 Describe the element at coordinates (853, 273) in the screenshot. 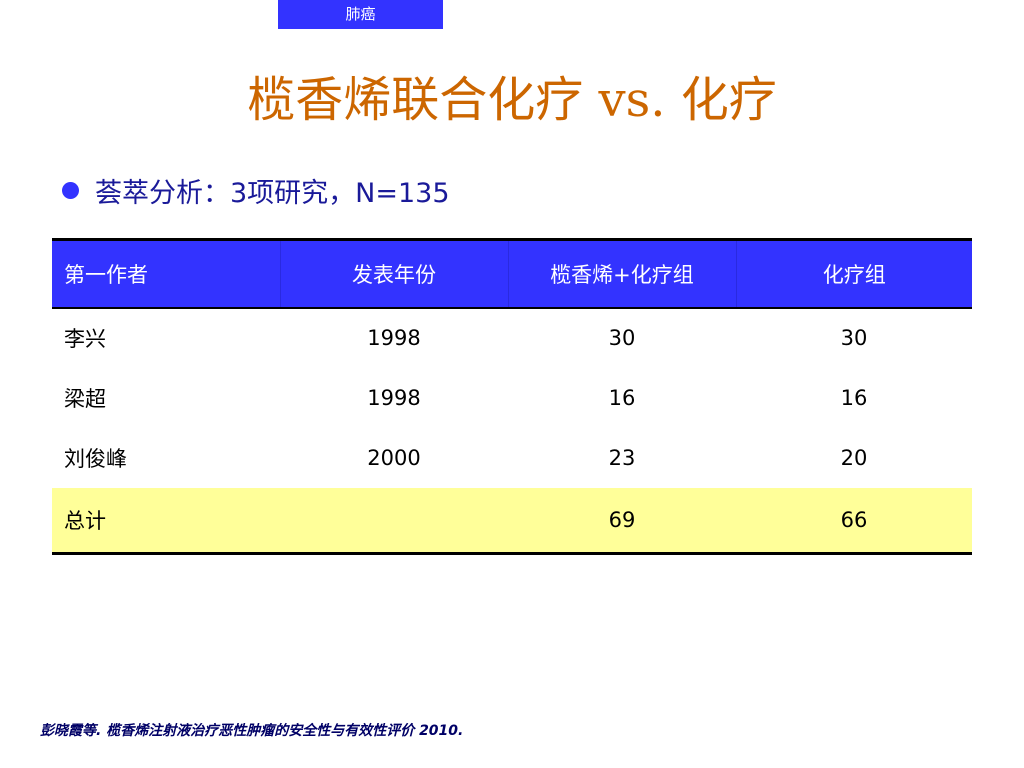

I see `header-chemo-group: 化疗组` at that location.